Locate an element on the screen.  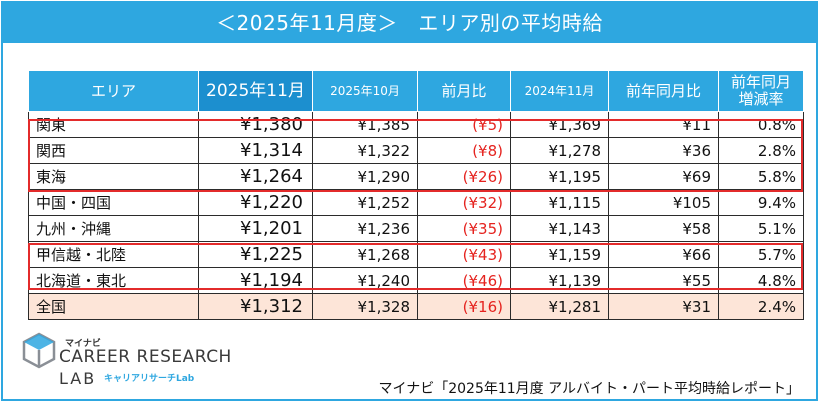
cell-yoy-rate: 4.8% is located at coordinates (761, 280).